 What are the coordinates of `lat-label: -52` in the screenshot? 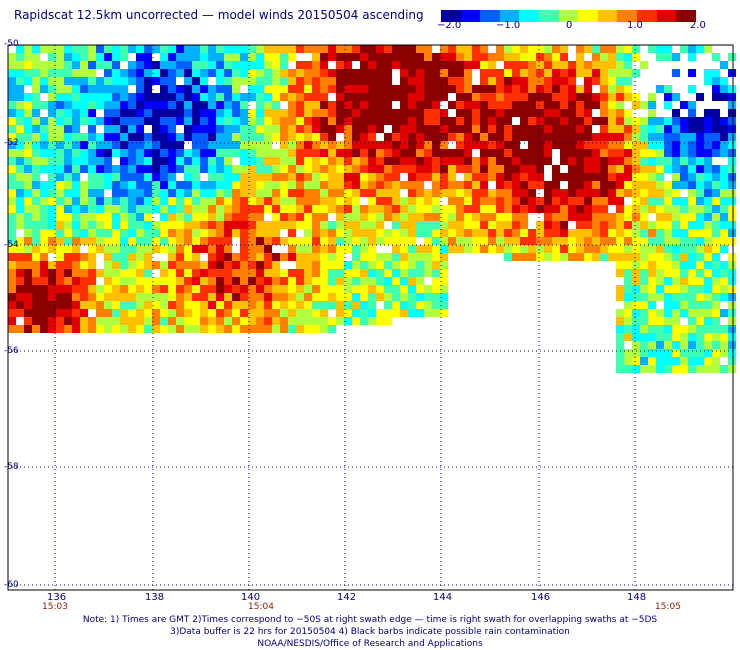 It's located at (11, 143).